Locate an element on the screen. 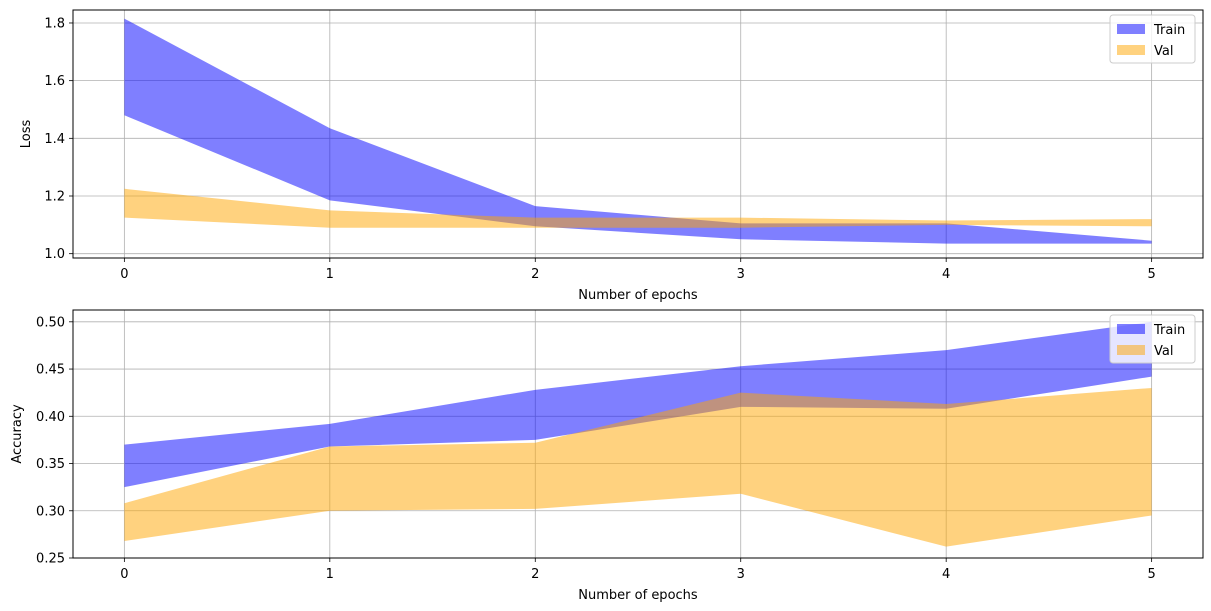  y-tick-label: 1.6 is located at coordinates (54, 81).